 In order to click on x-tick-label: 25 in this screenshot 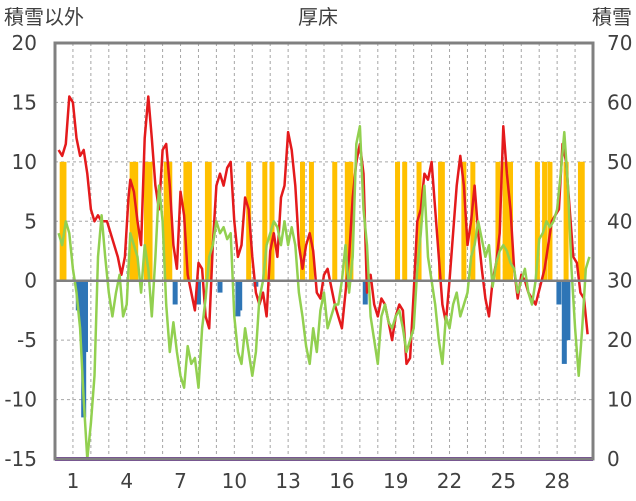, I will do `click(503, 481)`.